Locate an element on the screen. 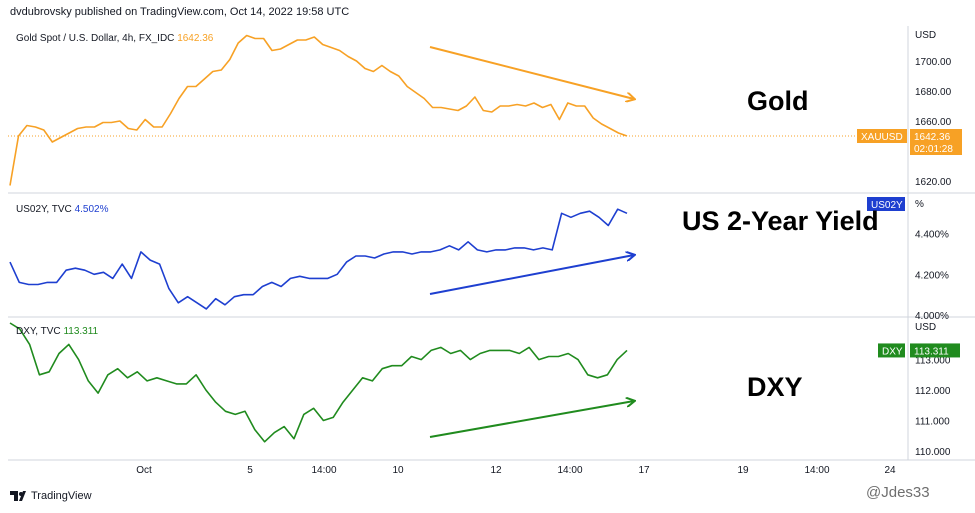  gold-ytick-label: 1680.00 is located at coordinates (933, 92).